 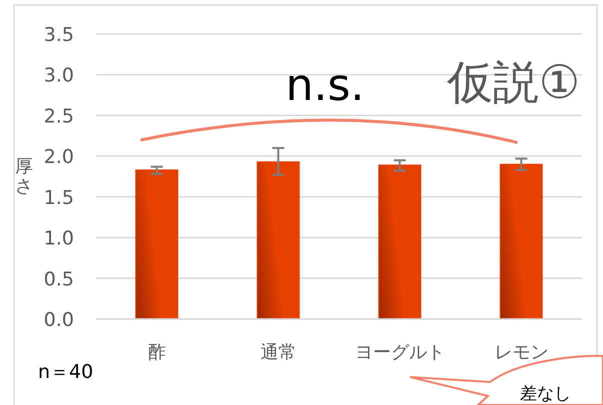 What do you see at coordinates (59, 279) in the screenshot?
I see `y-tick-label: 0.5` at bounding box center [59, 279].